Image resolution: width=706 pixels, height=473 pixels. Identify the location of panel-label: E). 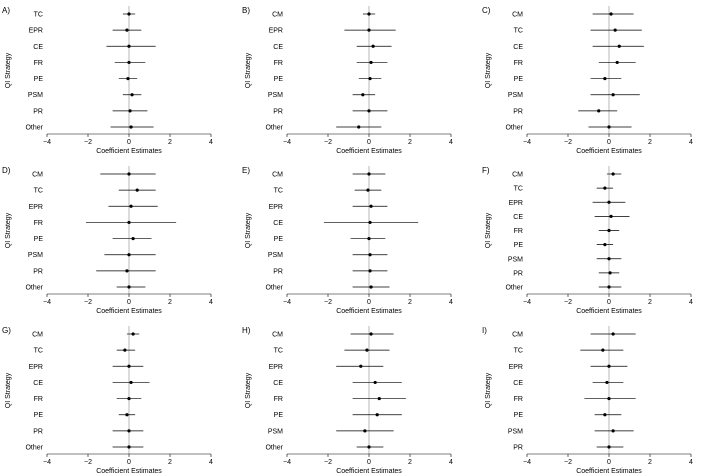
(246, 170).